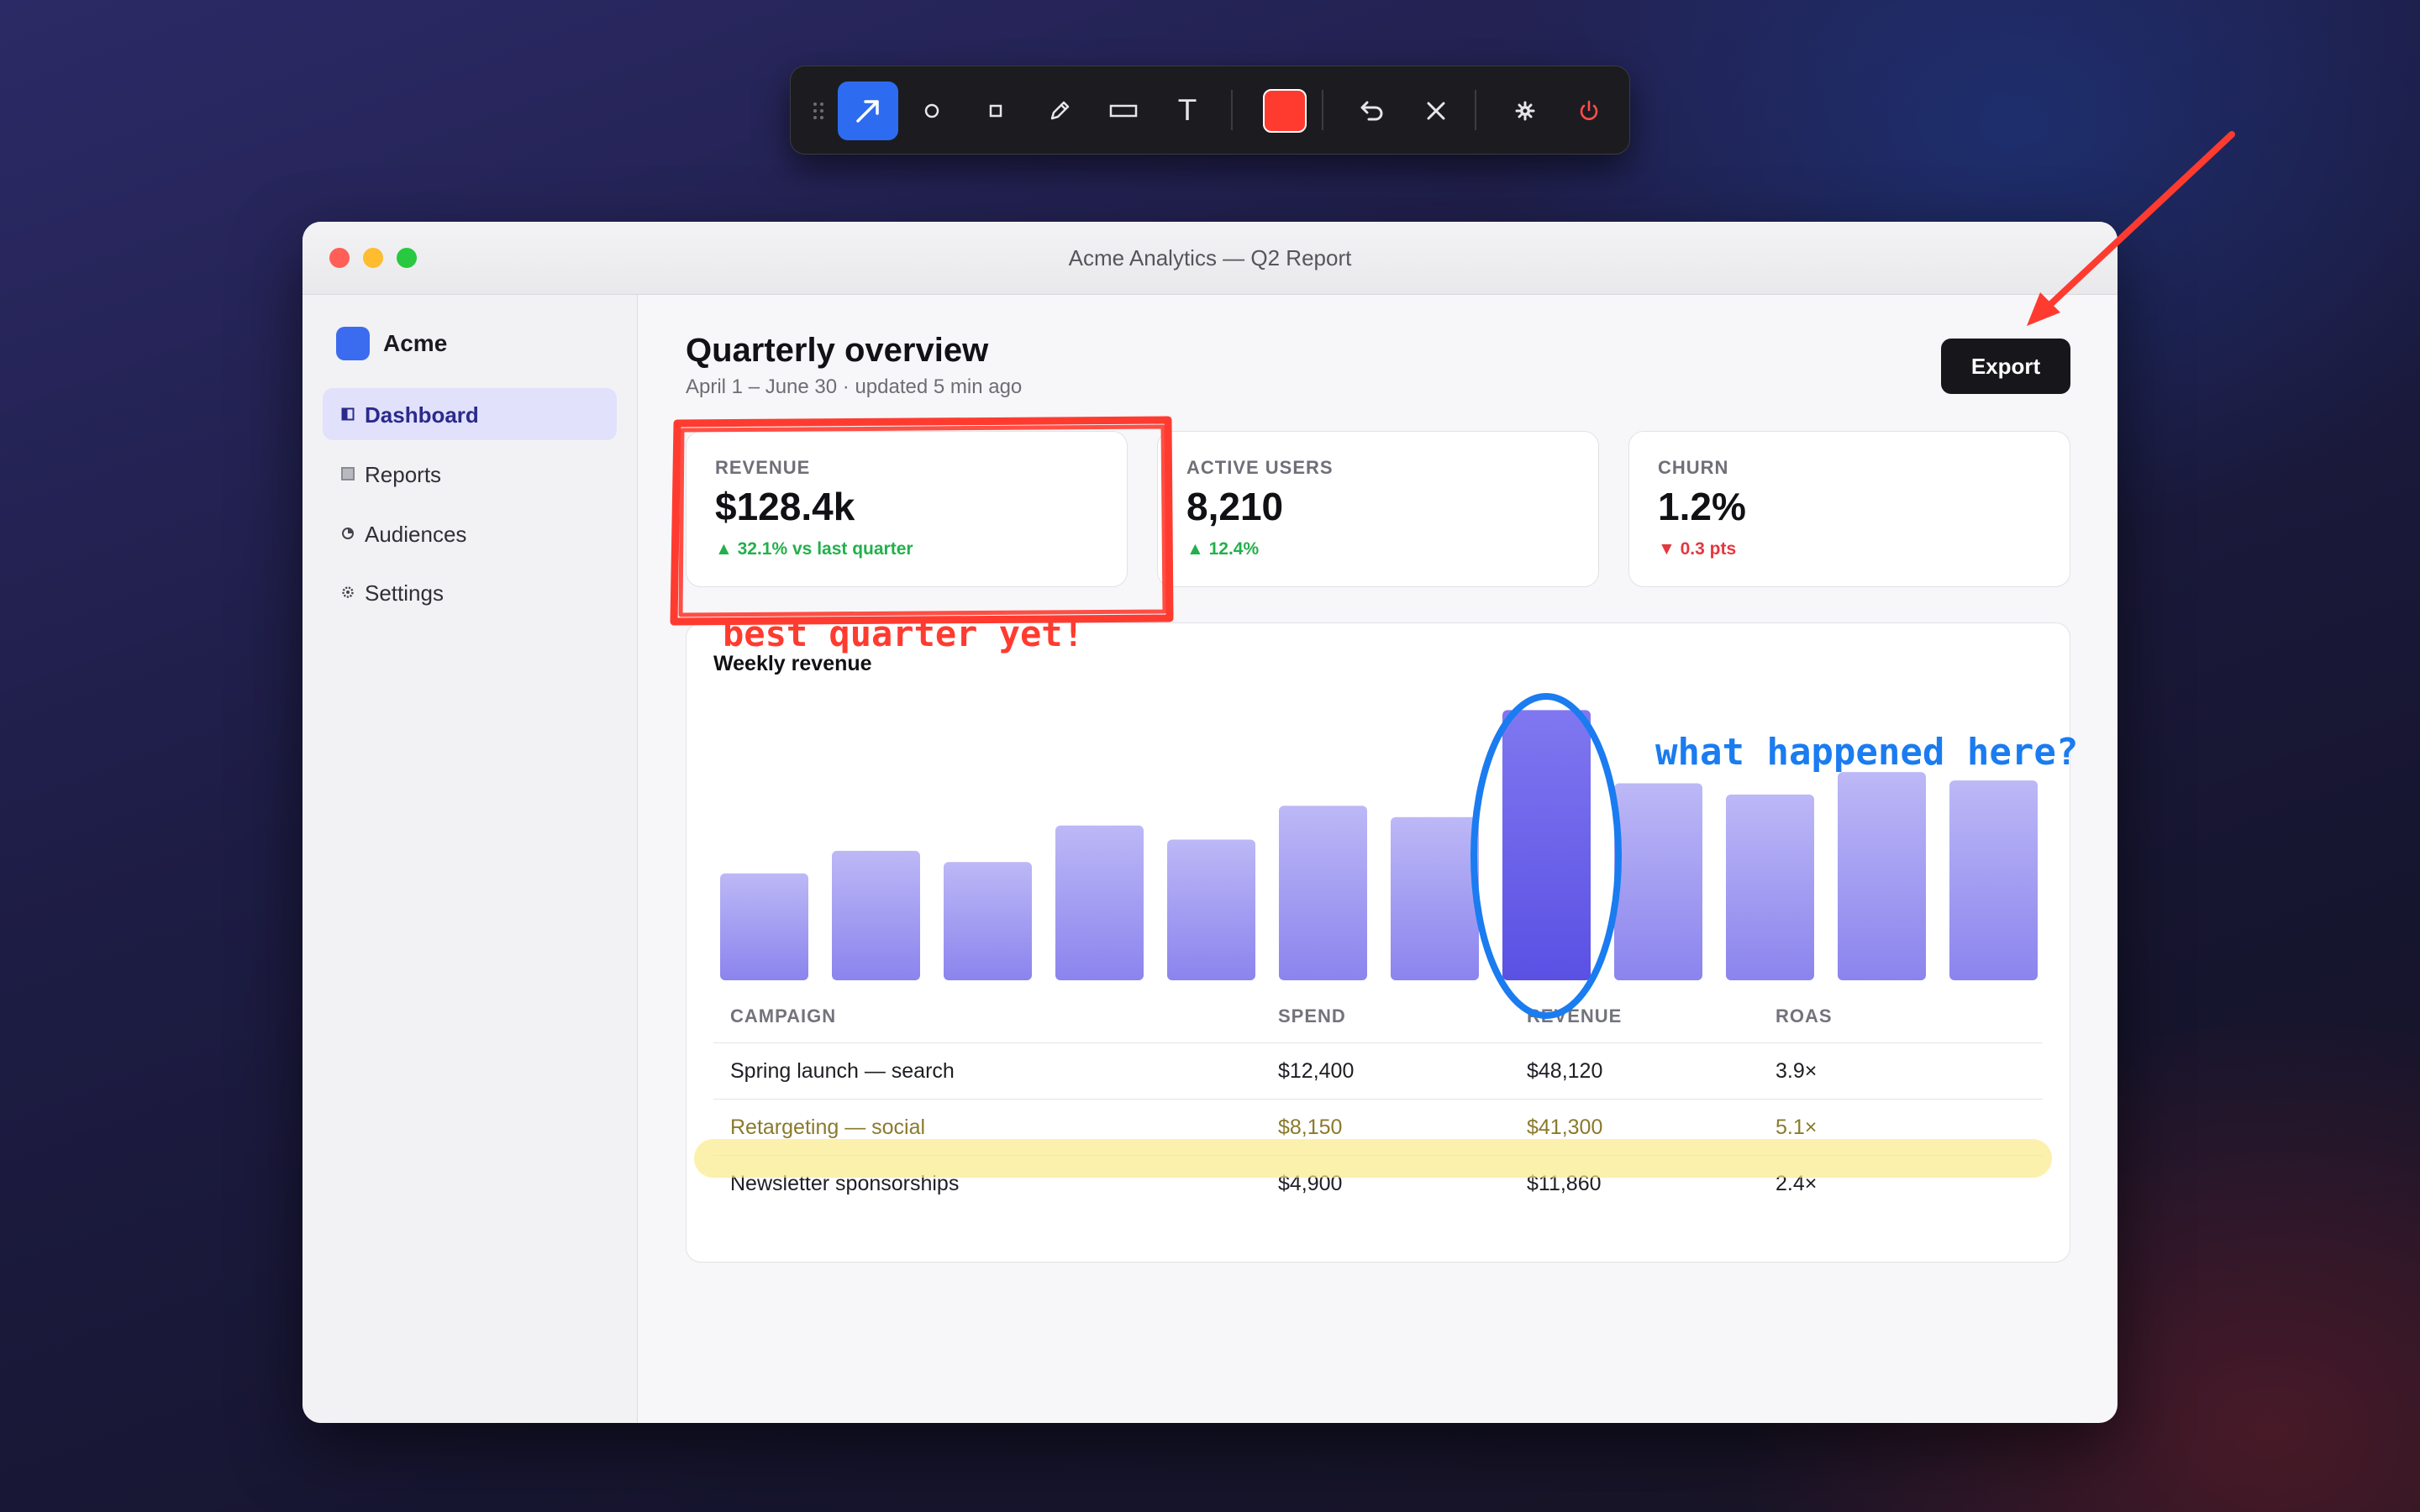 The image size is (2420, 1512). I want to click on title-bar: Acme Analytics — Q2 Report, so click(1210, 258).